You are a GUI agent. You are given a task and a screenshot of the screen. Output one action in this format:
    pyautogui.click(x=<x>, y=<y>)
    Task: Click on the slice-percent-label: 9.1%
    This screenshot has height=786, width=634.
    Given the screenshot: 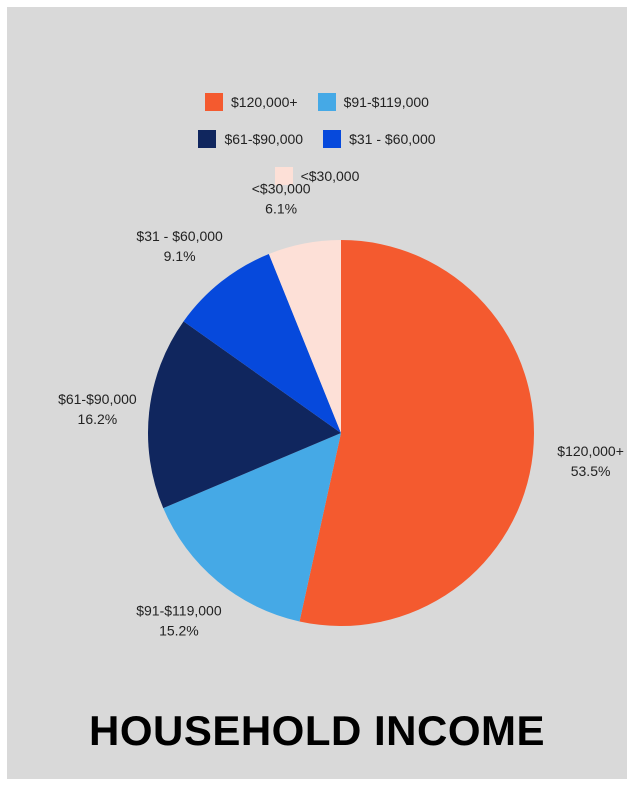 What is the action you would take?
    pyautogui.click(x=180, y=256)
    